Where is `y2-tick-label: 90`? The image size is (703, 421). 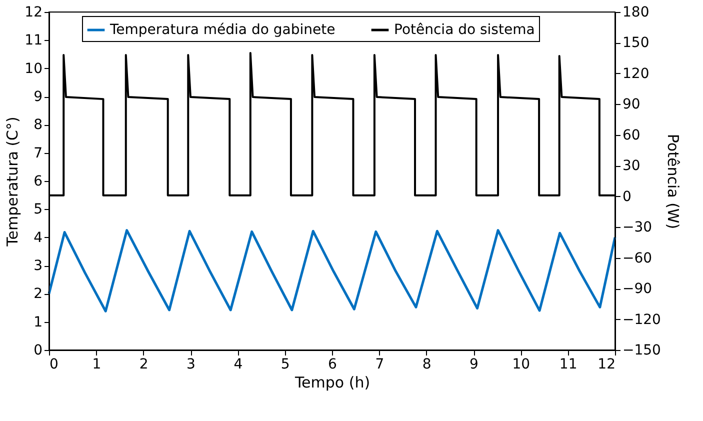 y2-tick-label: 90 is located at coordinates (631, 104).